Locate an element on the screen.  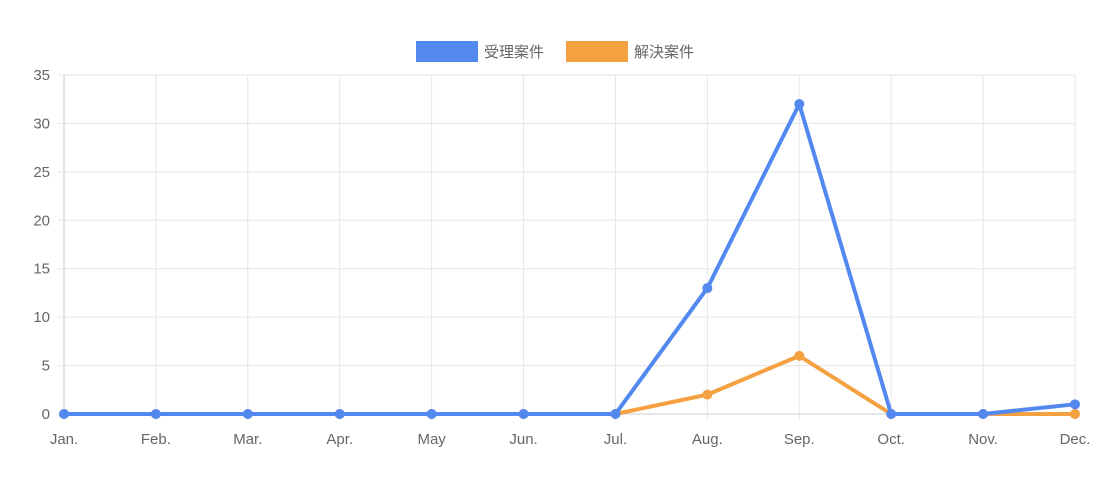
x-tick-label: Nov. is located at coordinates (983, 439).